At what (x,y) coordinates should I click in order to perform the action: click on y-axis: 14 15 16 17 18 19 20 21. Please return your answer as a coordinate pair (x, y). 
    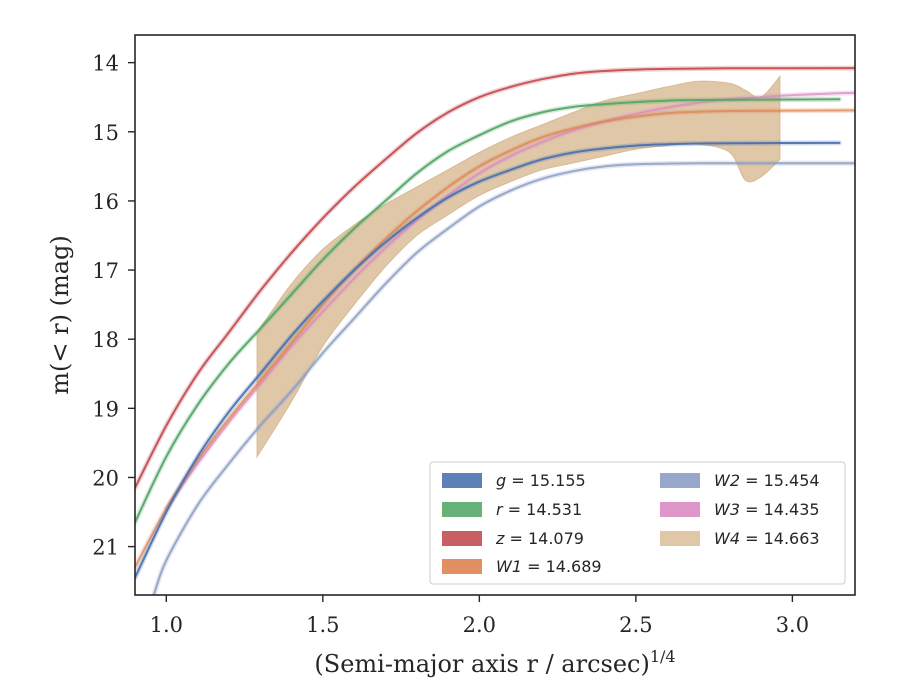
    Looking at the image, I should click on (113, 306).